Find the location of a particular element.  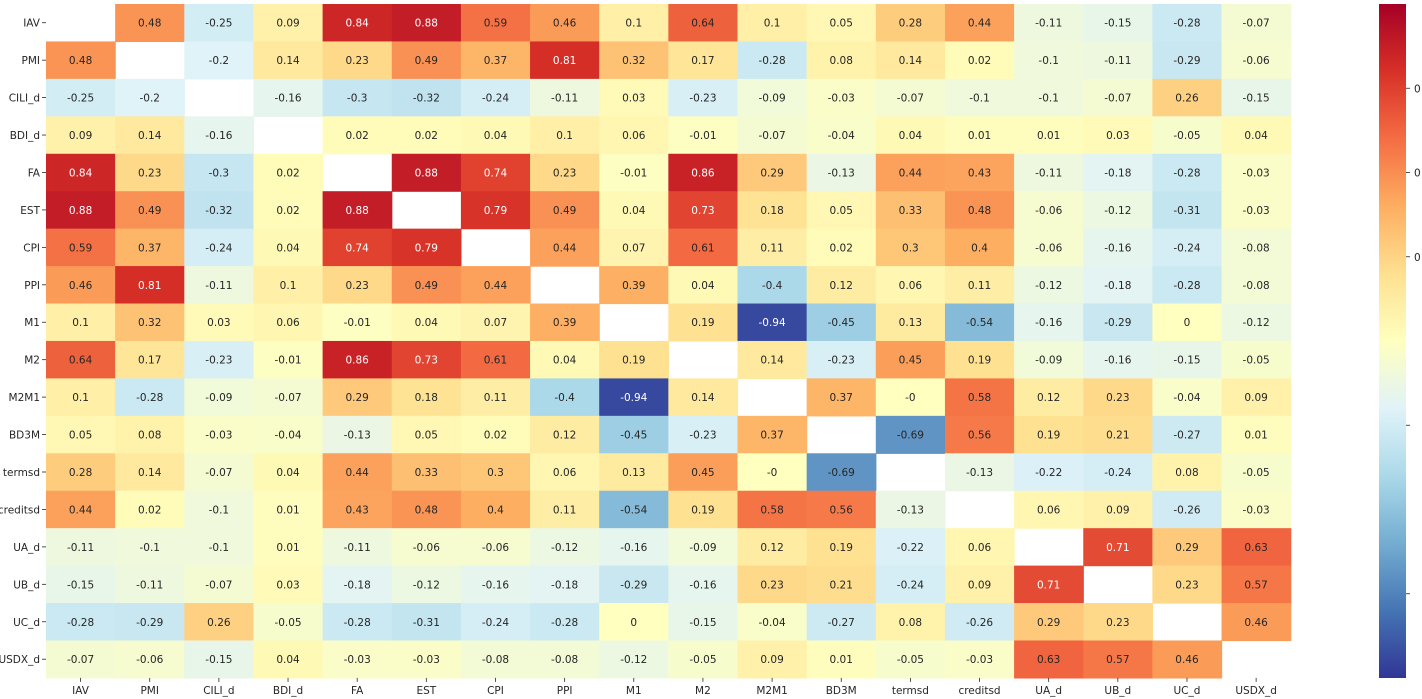

cell-value-label: 0.08 is located at coordinates (841, 61).